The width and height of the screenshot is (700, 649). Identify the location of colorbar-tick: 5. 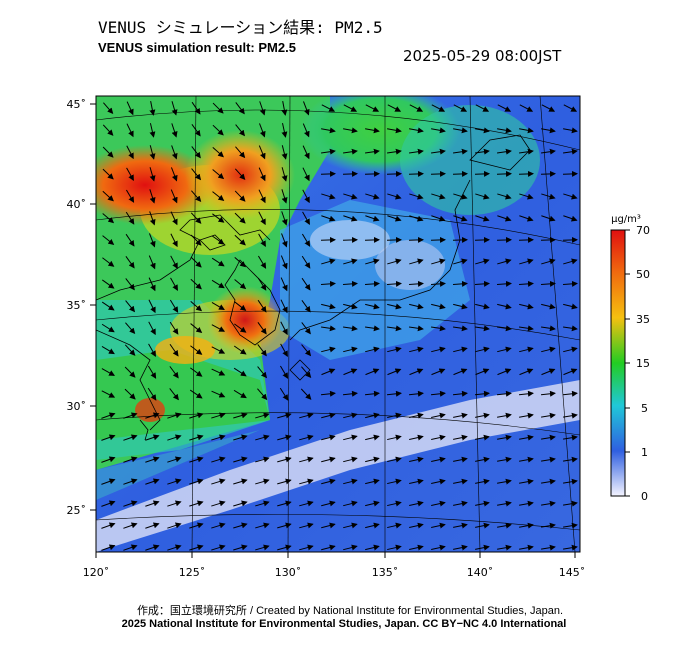
(644, 408).